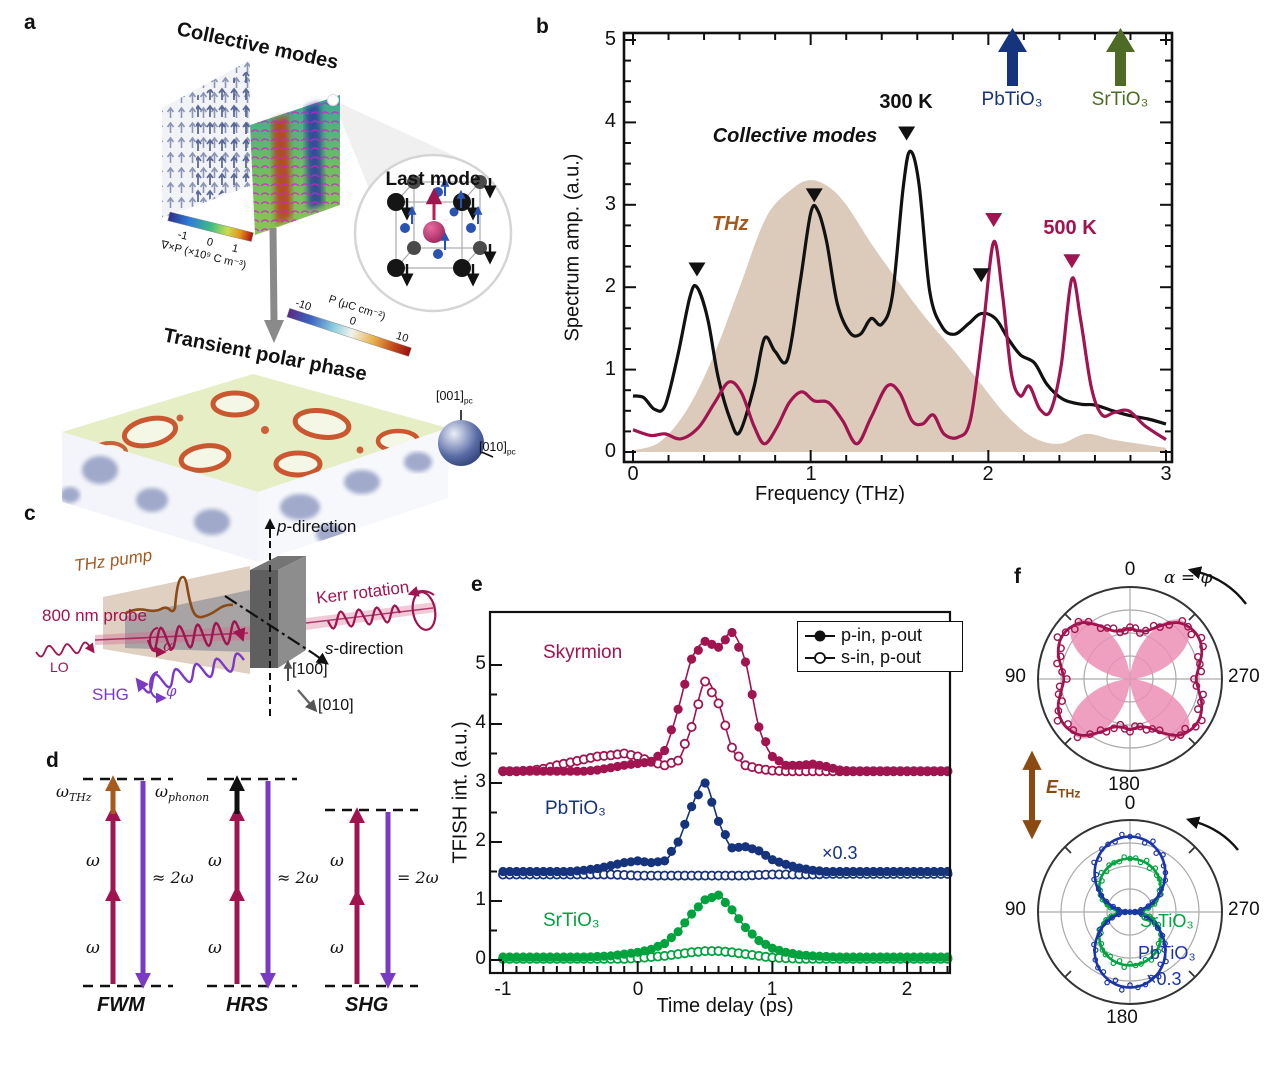 This screenshot has height=1086, width=1275. Describe the element at coordinates (310, 669) in the screenshot. I see `miller-100-label: [100]` at that location.